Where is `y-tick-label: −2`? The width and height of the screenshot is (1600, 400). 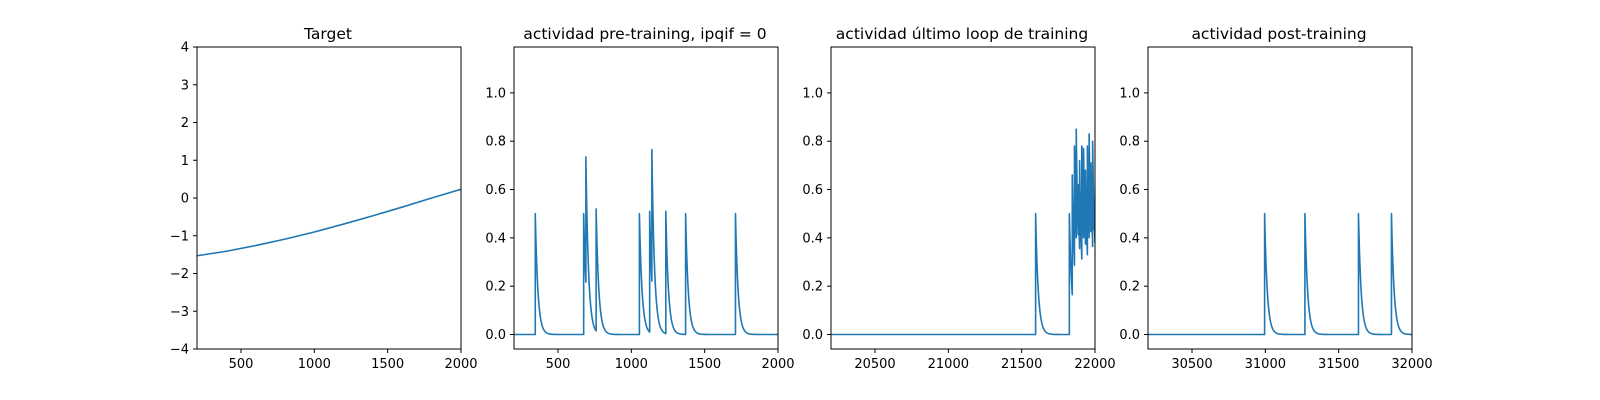 y-tick-label: −2 is located at coordinates (179, 274).